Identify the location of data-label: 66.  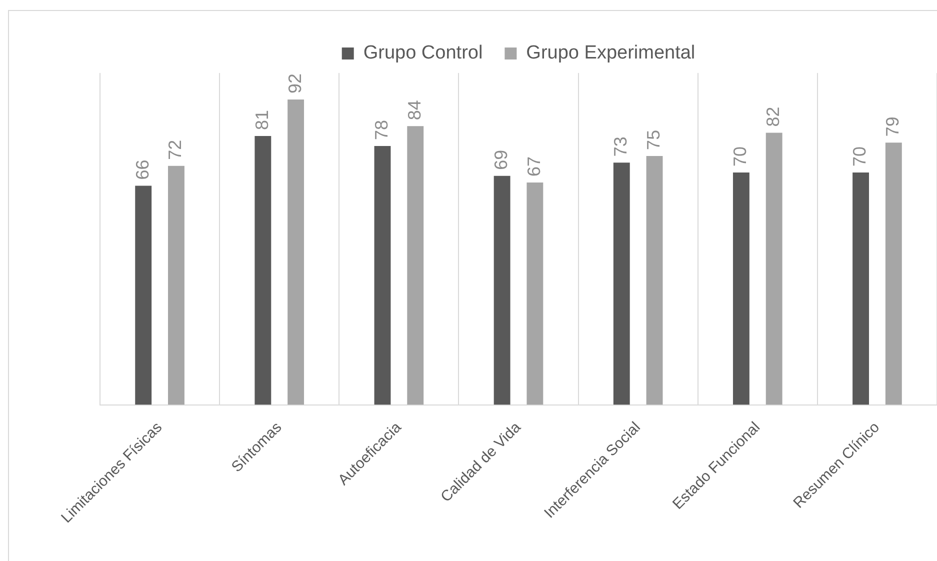
(142, 170).